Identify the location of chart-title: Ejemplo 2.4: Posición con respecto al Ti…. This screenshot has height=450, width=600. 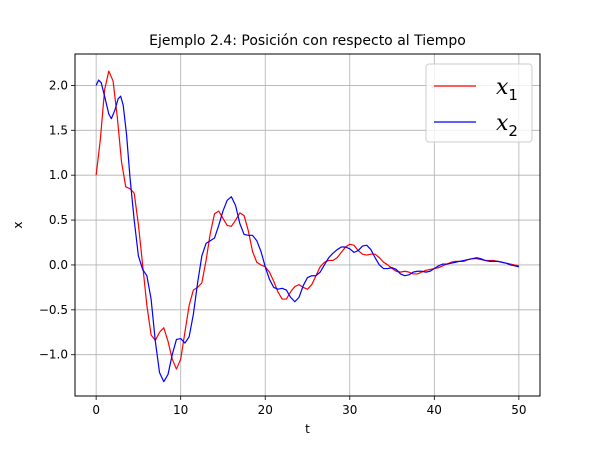
(307, 41).